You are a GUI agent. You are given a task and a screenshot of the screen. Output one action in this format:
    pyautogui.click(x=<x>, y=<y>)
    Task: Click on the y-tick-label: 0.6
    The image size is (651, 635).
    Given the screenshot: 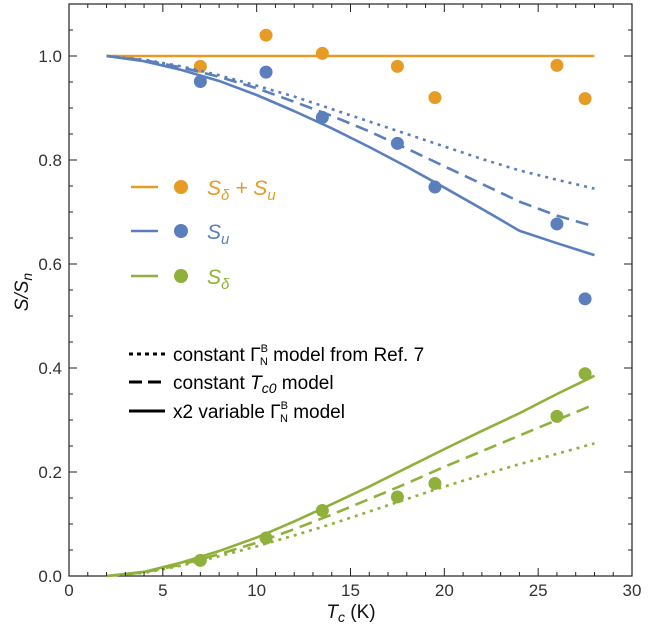 What is the action you would take?
    pyautogui.click(x=50, y=264)
    